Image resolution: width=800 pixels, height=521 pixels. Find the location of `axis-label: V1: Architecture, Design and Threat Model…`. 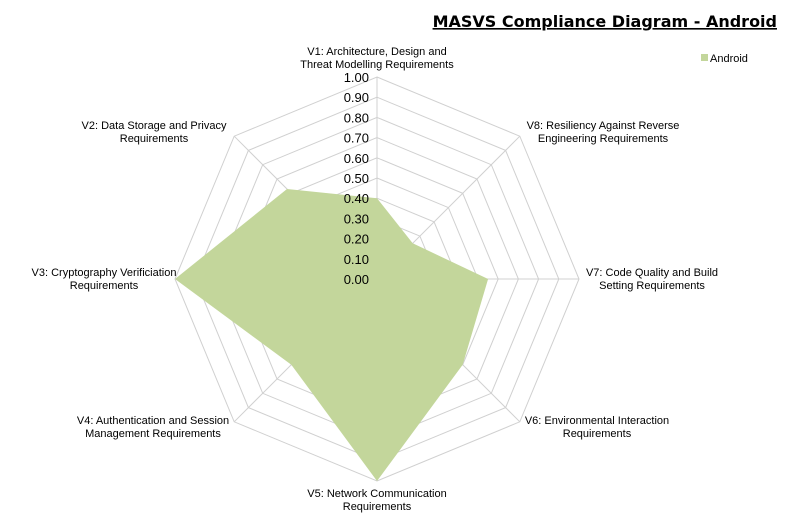

axis-label: V1: Architecture, Design and Threat Model… is located at coordinates (377, 58).